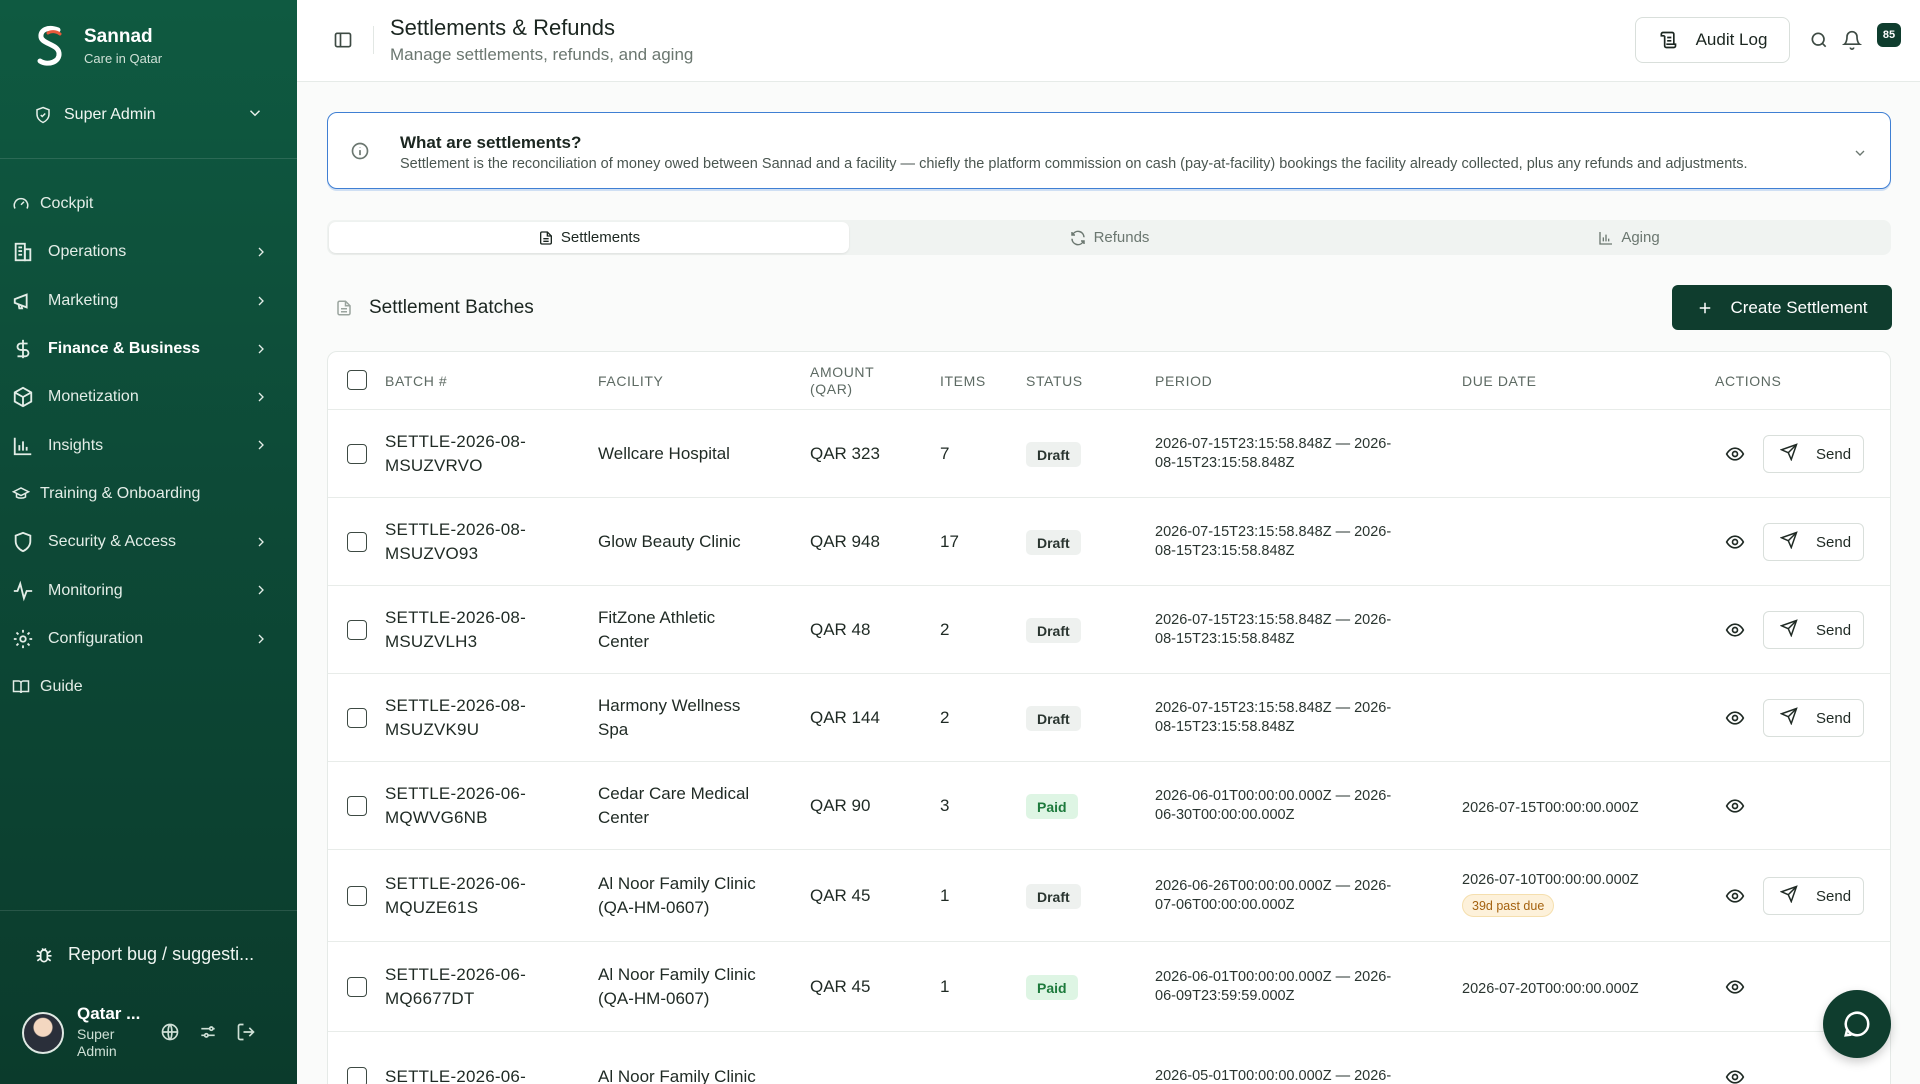  Describe the element at coordinates (148, 445) in the screenshot. I see `sidebar-item-insights: Insights` at that location.